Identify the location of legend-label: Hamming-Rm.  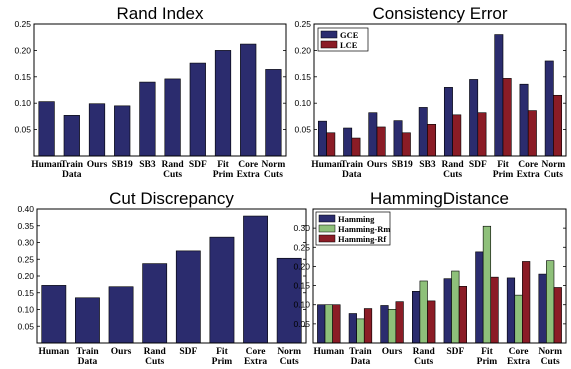
(364, 229).